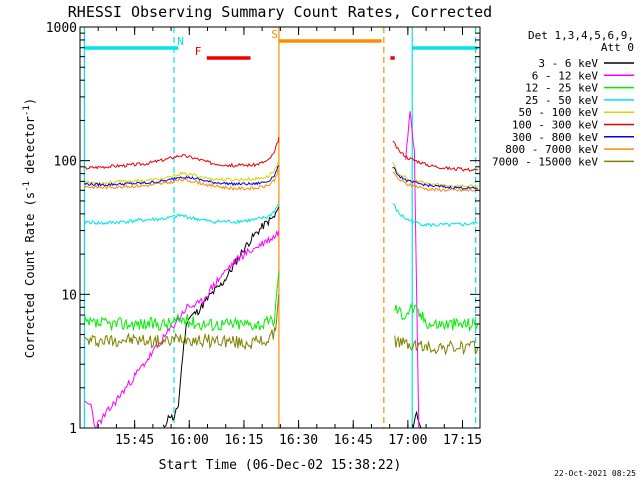 Image resolution: width=640 pixels, height=480 pixels. What do you see at coordinates (353, 440) in the screenshot?
I see `x-tick-label: 16:45` at bounding box center [353, 440].